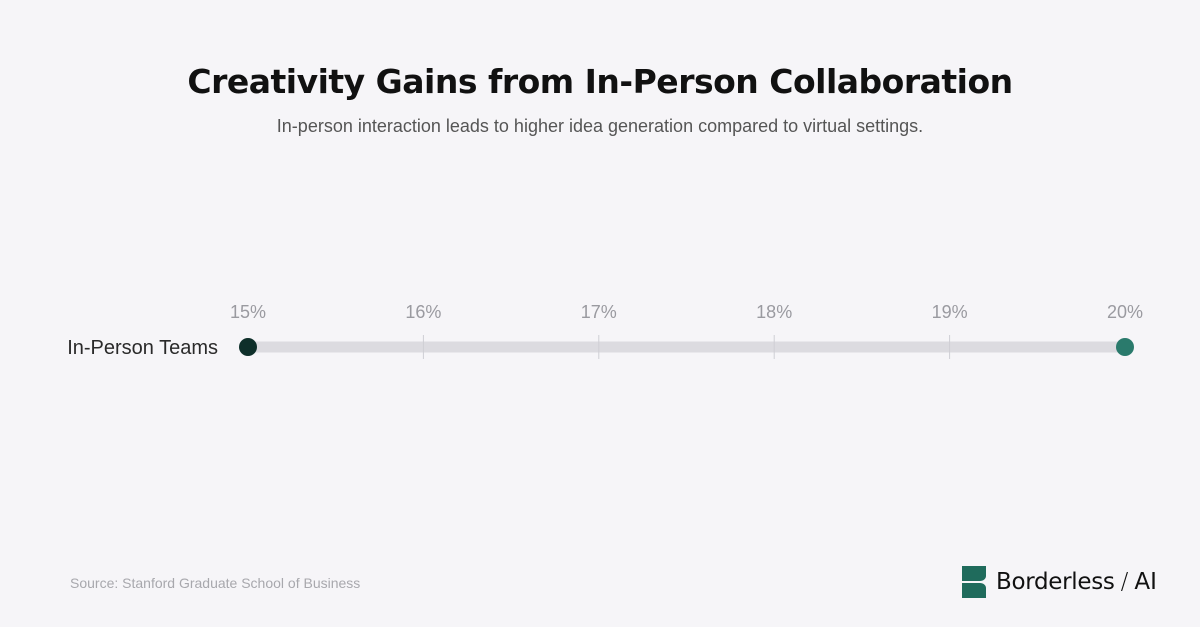  What do you see at coordinates (248, 312) in the screenshot?
I see `tick-label: 15%` at bounding box center [248, 312].